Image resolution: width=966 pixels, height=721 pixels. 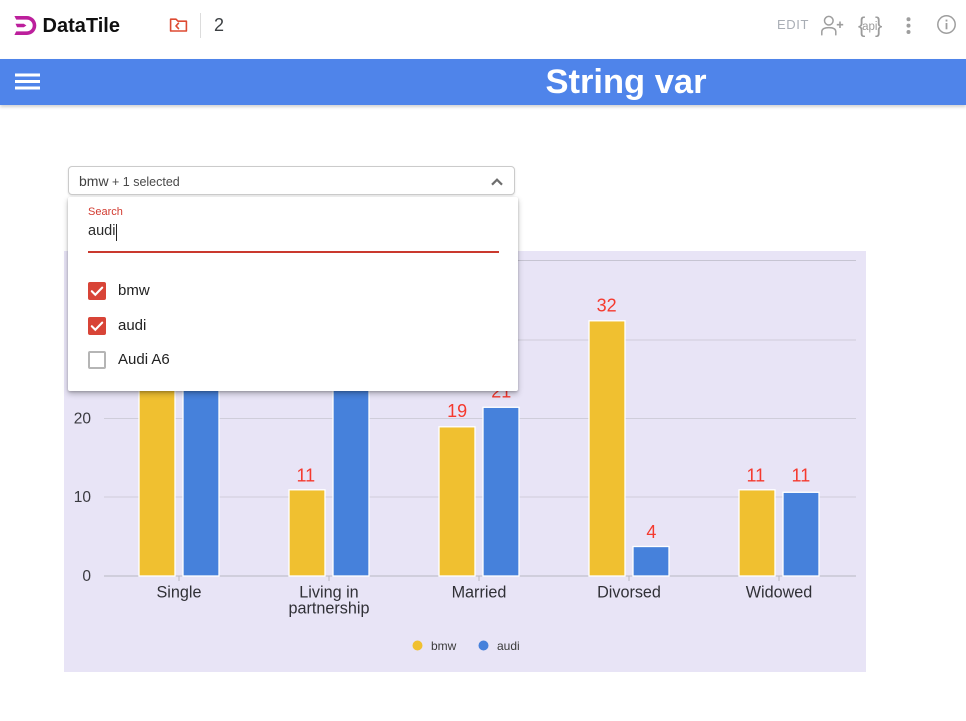 What do you see at coordinates (479, 593) in the screenshot?
I see `svg-text: Married` at bounding box center [479, 593].